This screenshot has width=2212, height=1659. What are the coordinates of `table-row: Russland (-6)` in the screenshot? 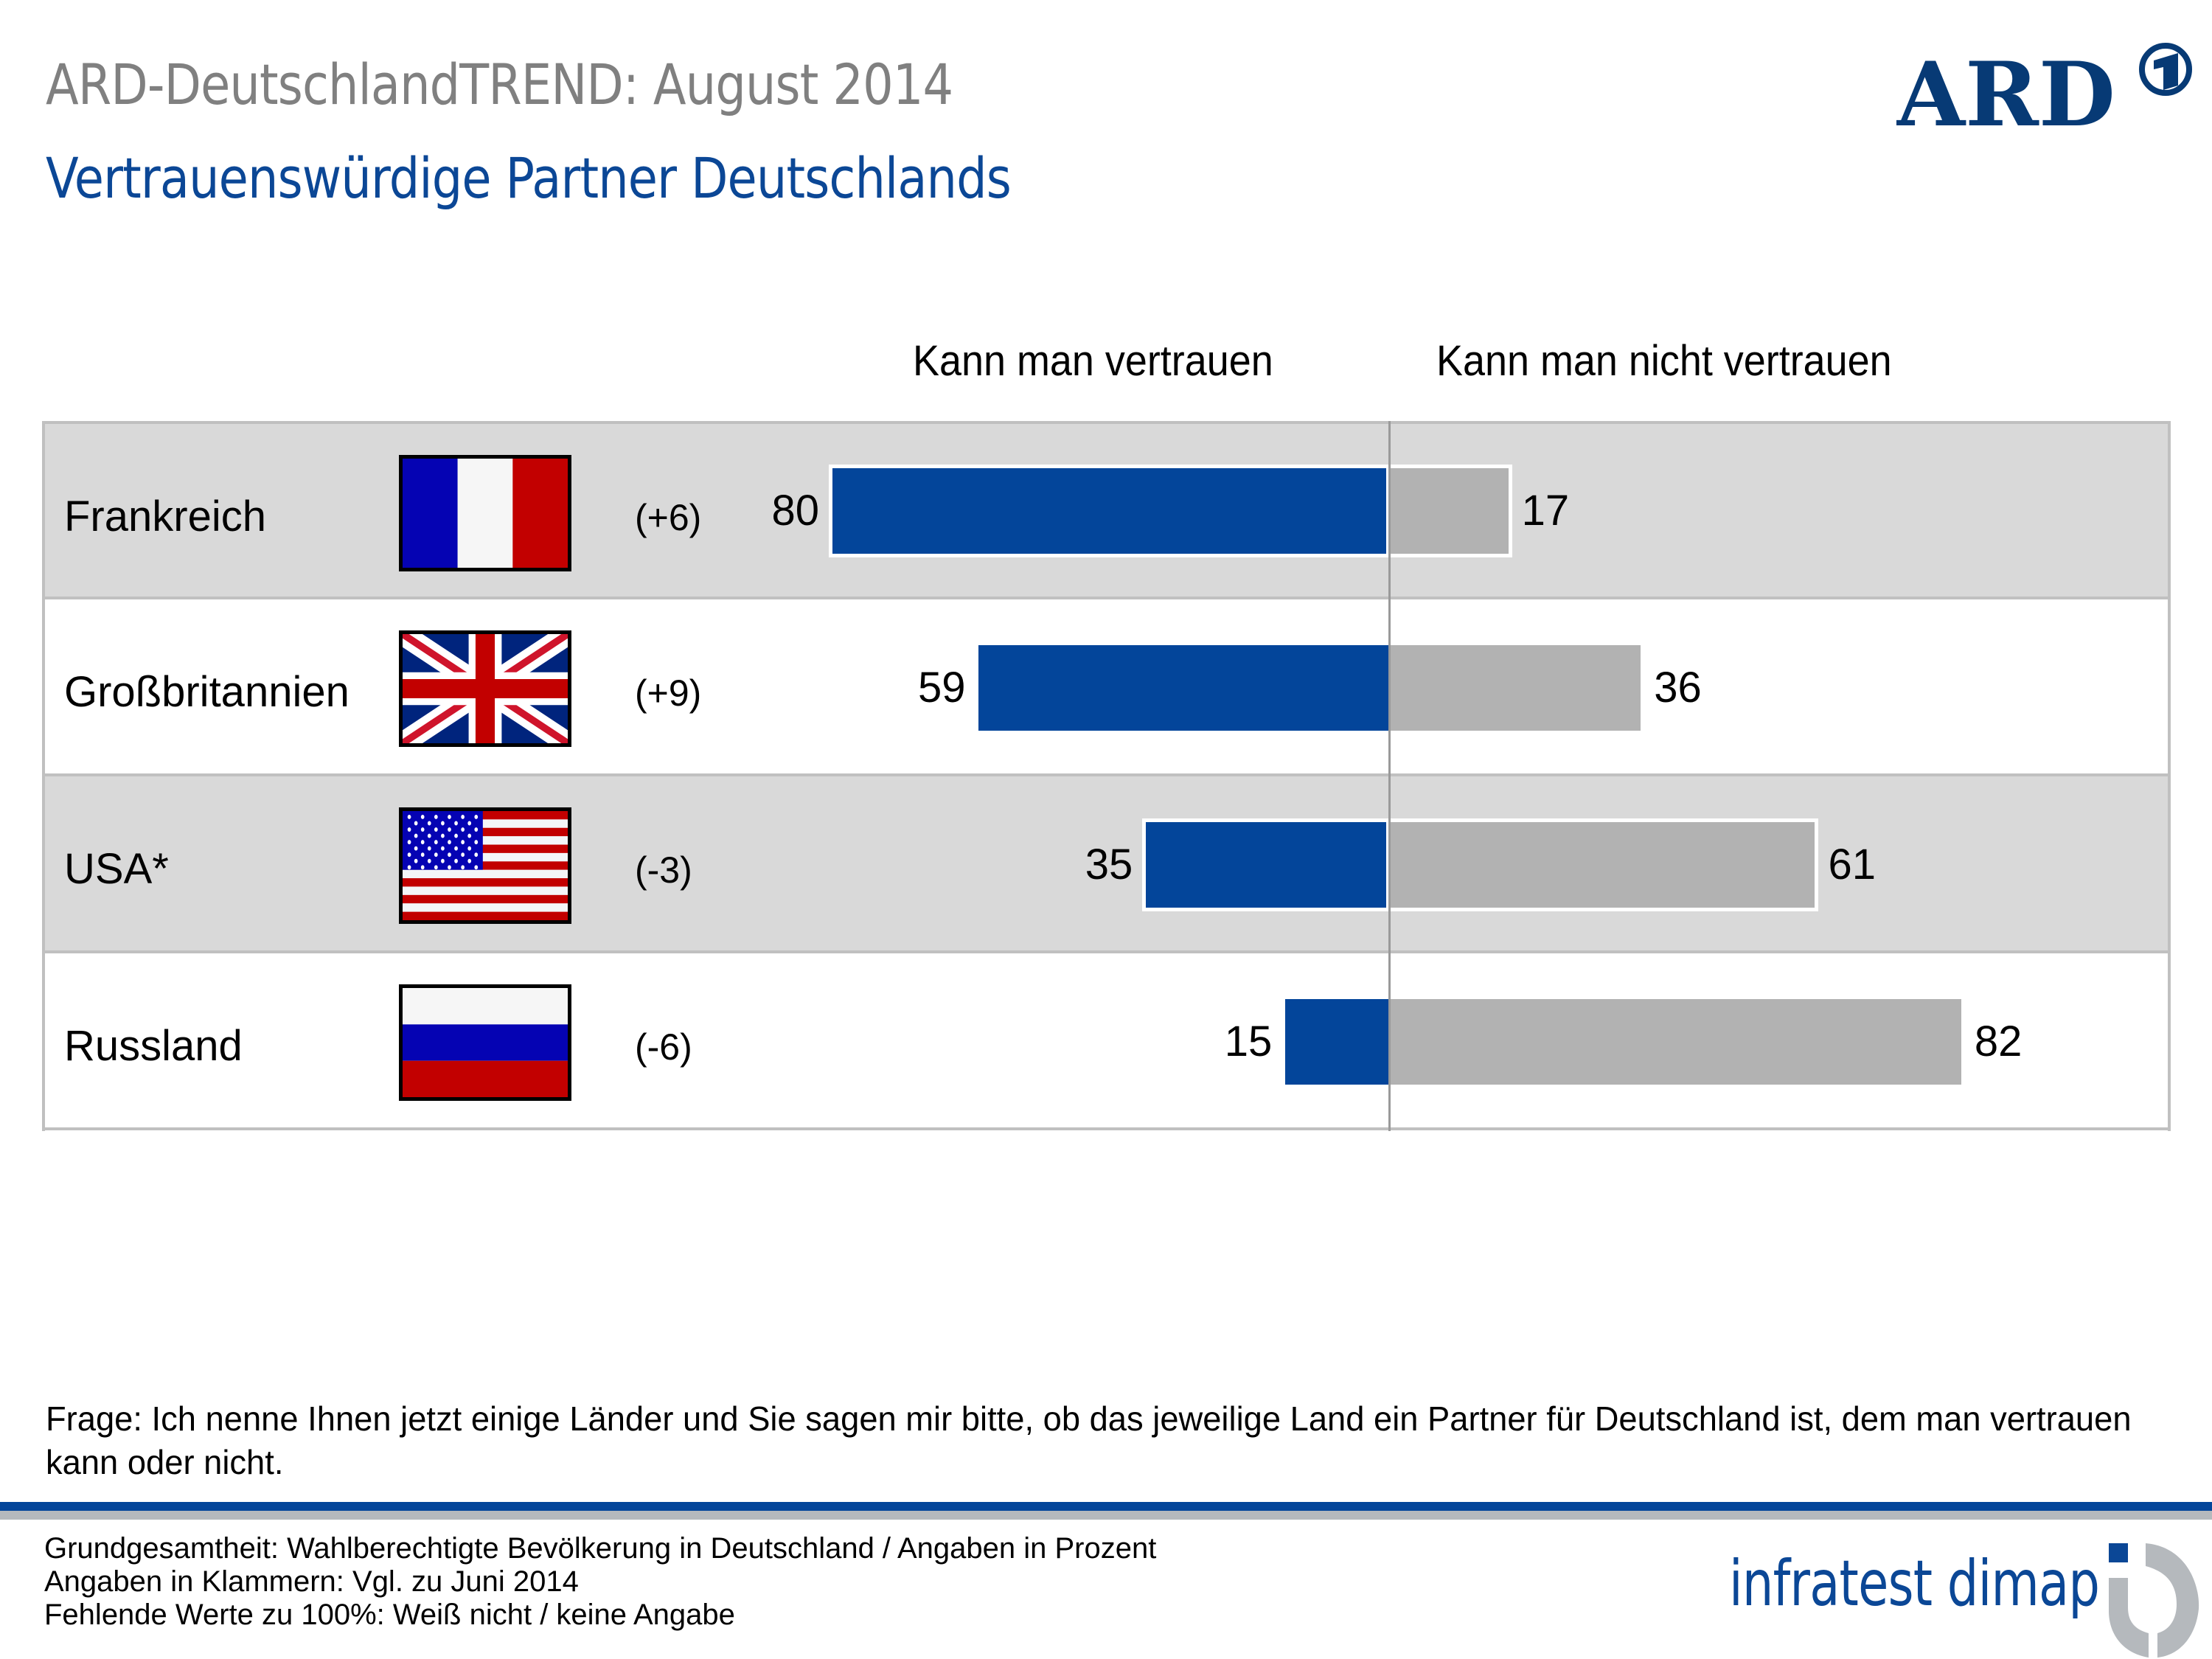 It's located at (1106, 1041).